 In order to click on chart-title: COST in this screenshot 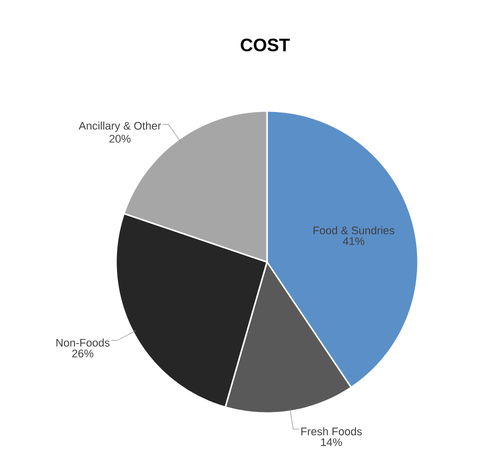, I will do `click(265, 45)`.